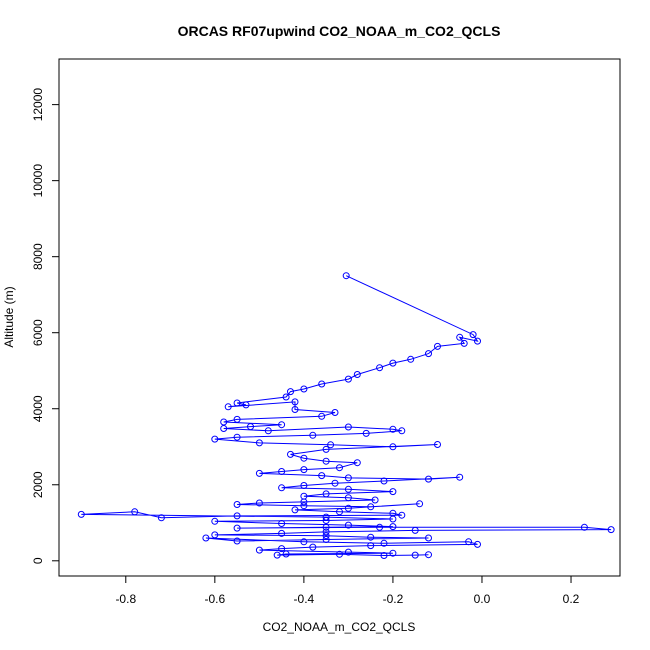  I want to click on x-tick-label: -0.4, so click(304, 599).